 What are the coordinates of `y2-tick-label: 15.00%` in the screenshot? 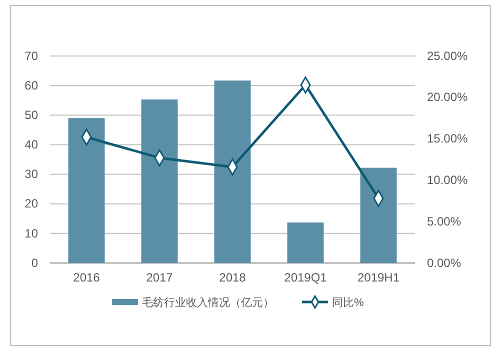 It's located at (447, 139).